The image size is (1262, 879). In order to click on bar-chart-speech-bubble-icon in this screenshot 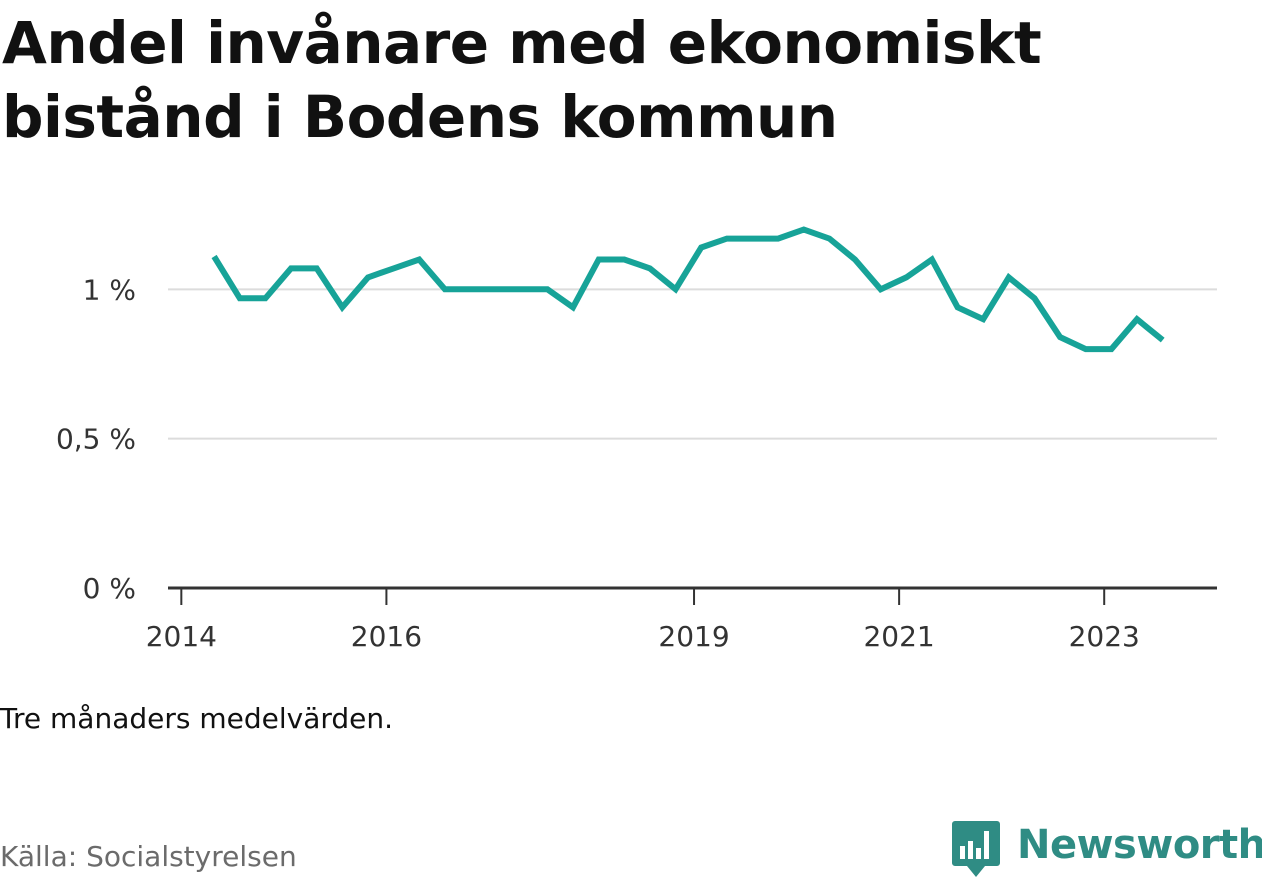, I will do `click(976, 849)`.